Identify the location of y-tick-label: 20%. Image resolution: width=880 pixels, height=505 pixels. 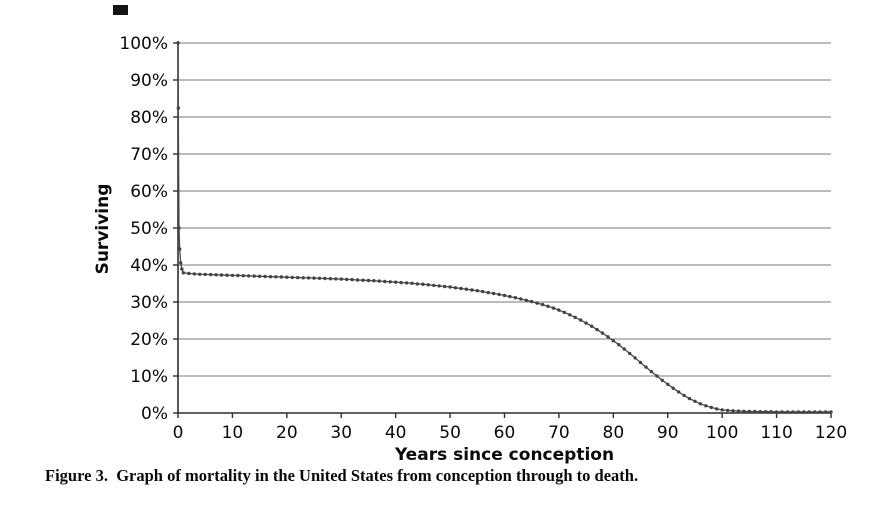
(149, 340).